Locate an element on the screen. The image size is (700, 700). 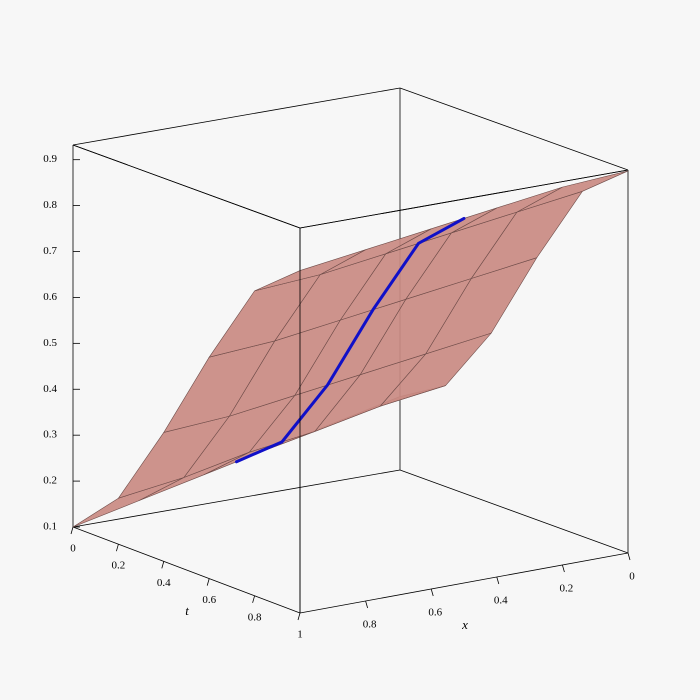
z-tick-label: 0.1 is located at coordinates (50, 527).